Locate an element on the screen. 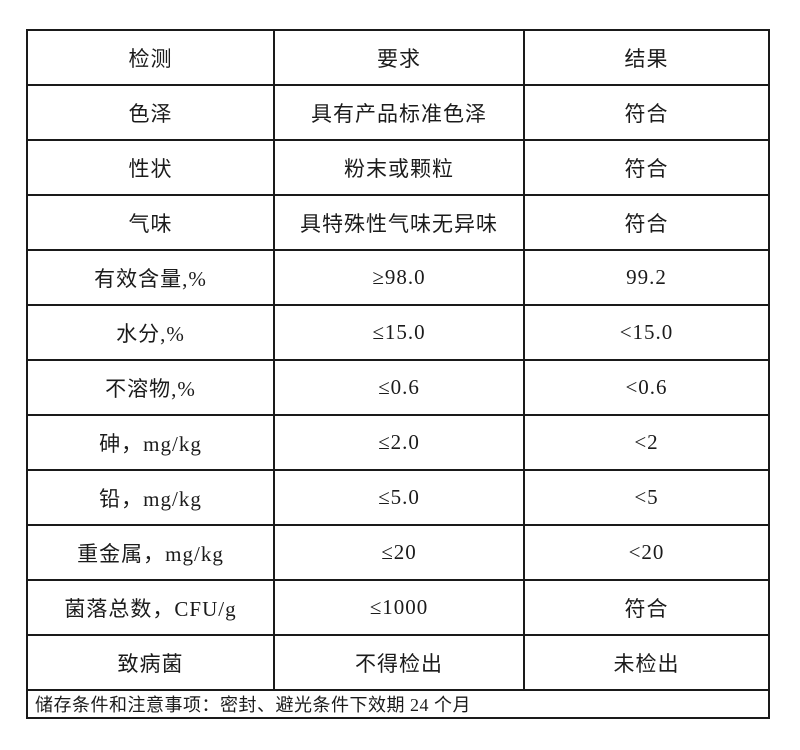  cell-result: <15.0 is located at coordinates (646, 332).